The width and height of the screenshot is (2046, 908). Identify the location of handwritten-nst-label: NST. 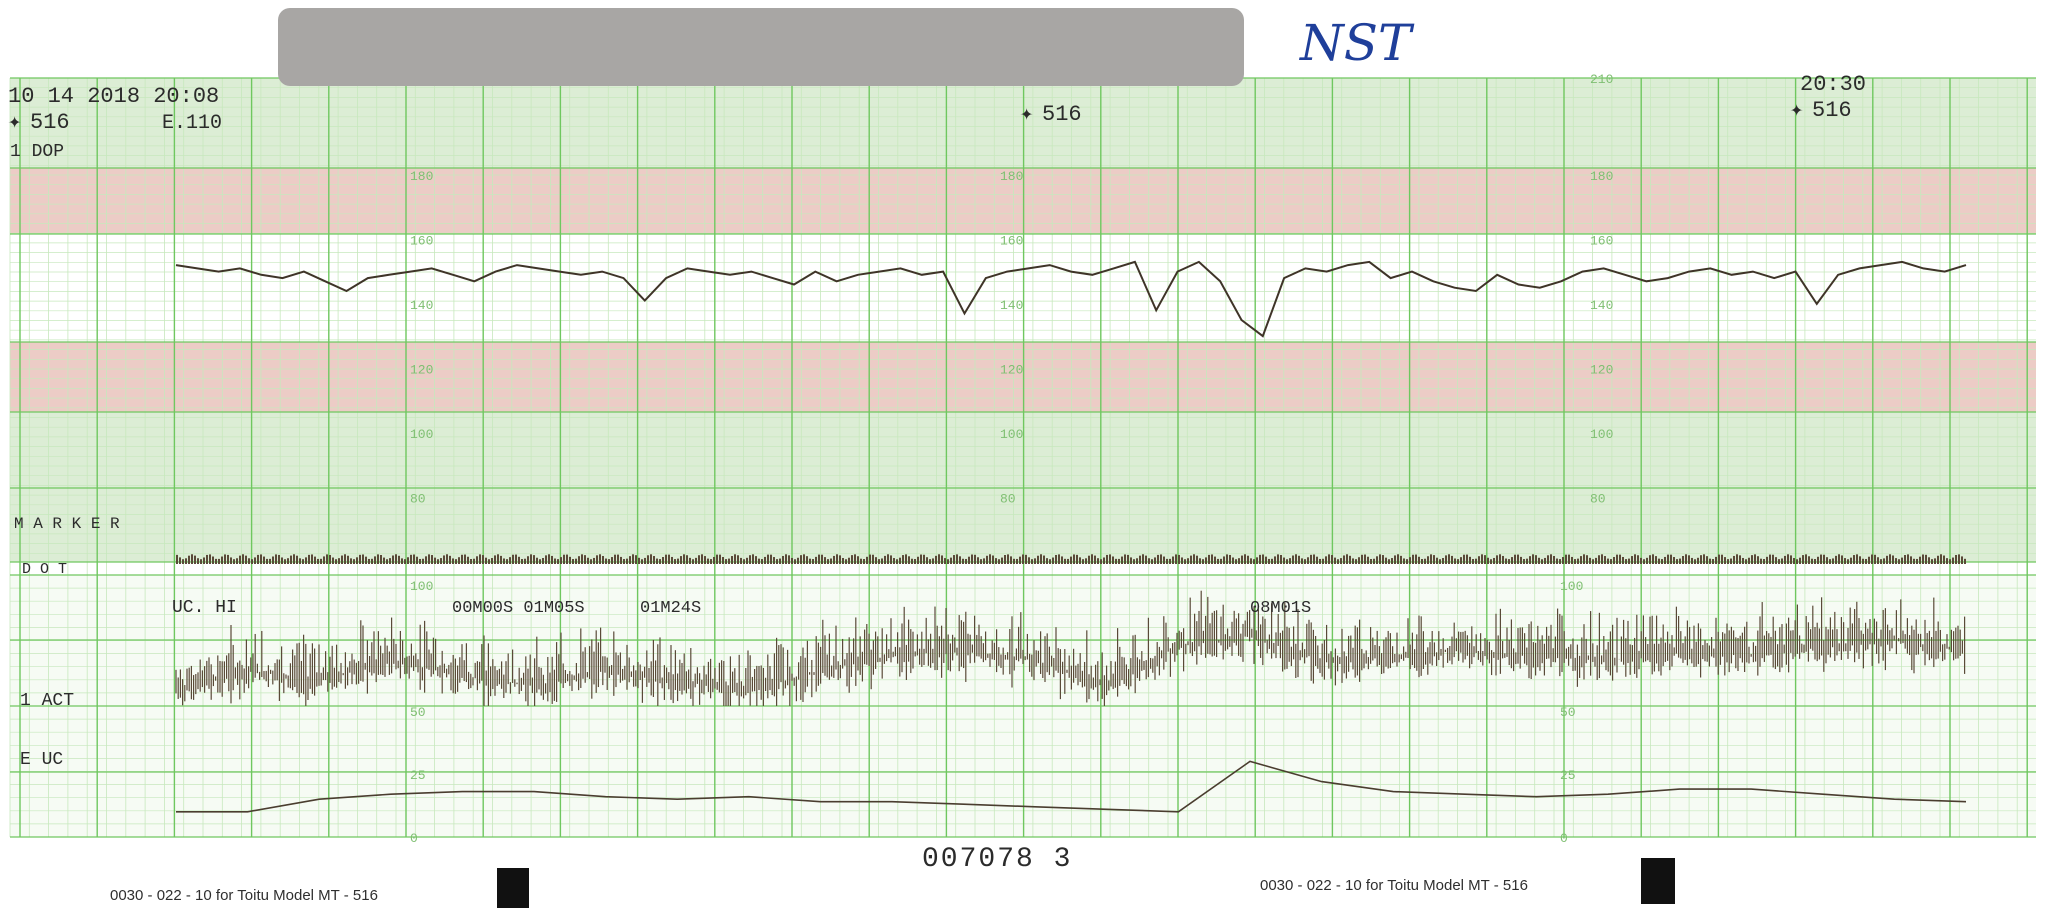
(1357, 43).